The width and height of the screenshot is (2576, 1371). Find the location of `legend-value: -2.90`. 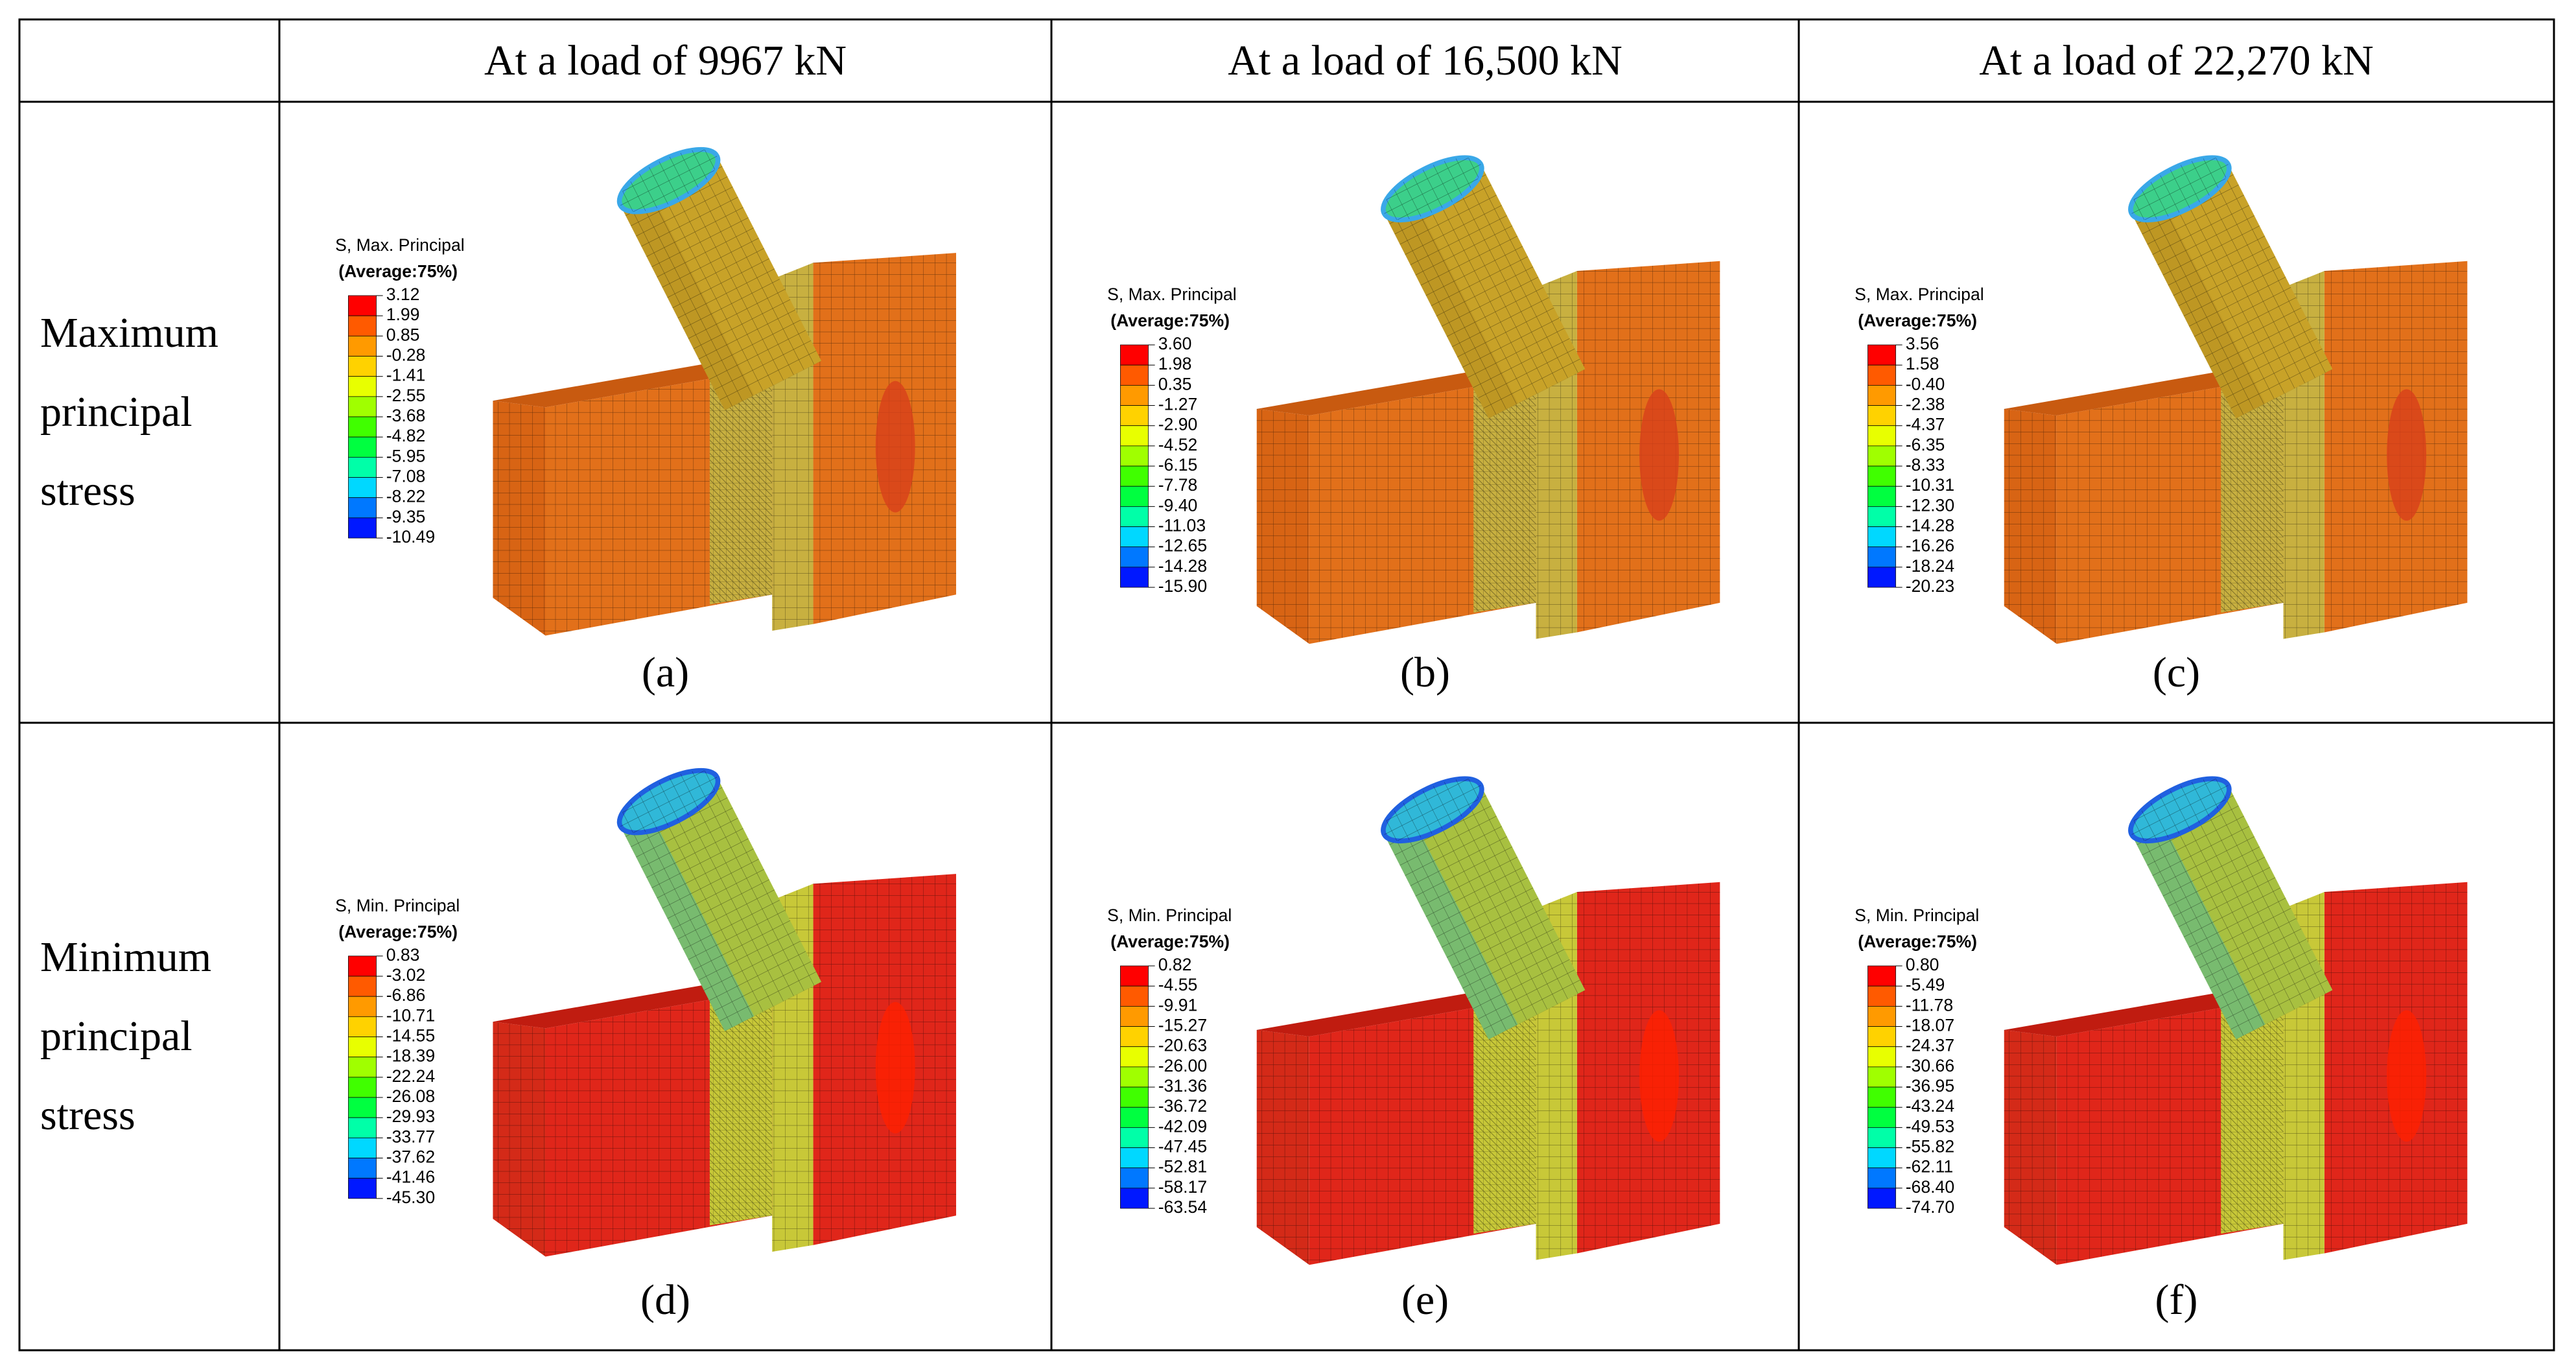

legend-value: -2.90 is located at coordinates (1178, 424).